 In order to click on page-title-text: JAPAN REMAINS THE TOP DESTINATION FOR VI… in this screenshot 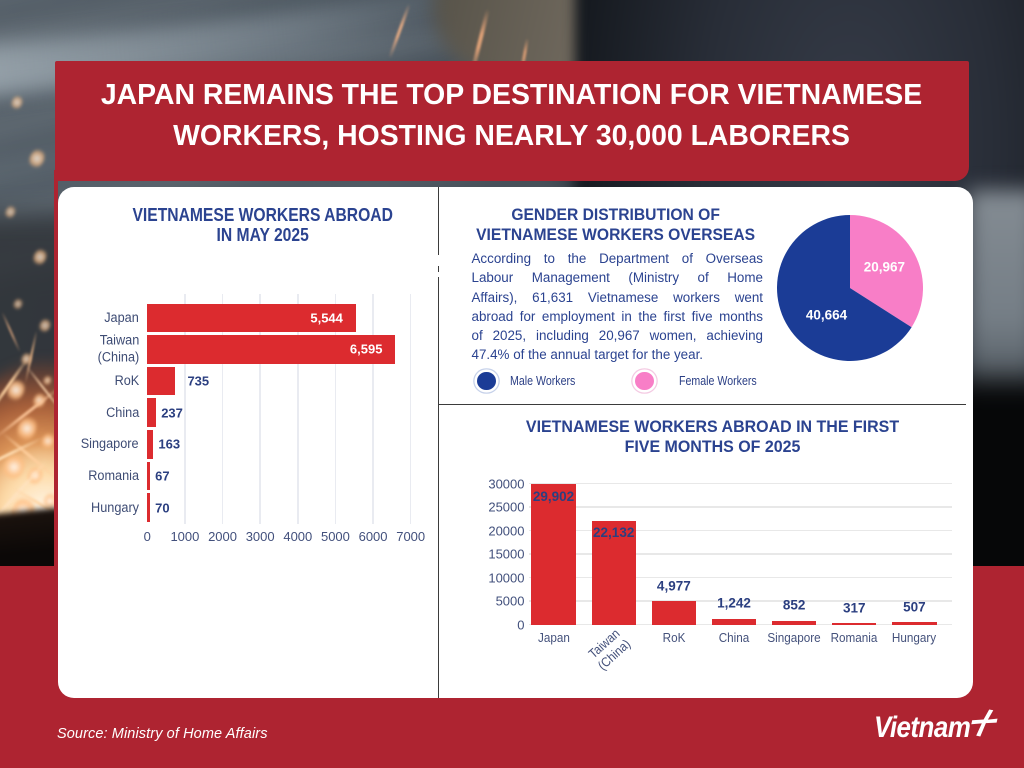, I will do `click(511, 116)`.